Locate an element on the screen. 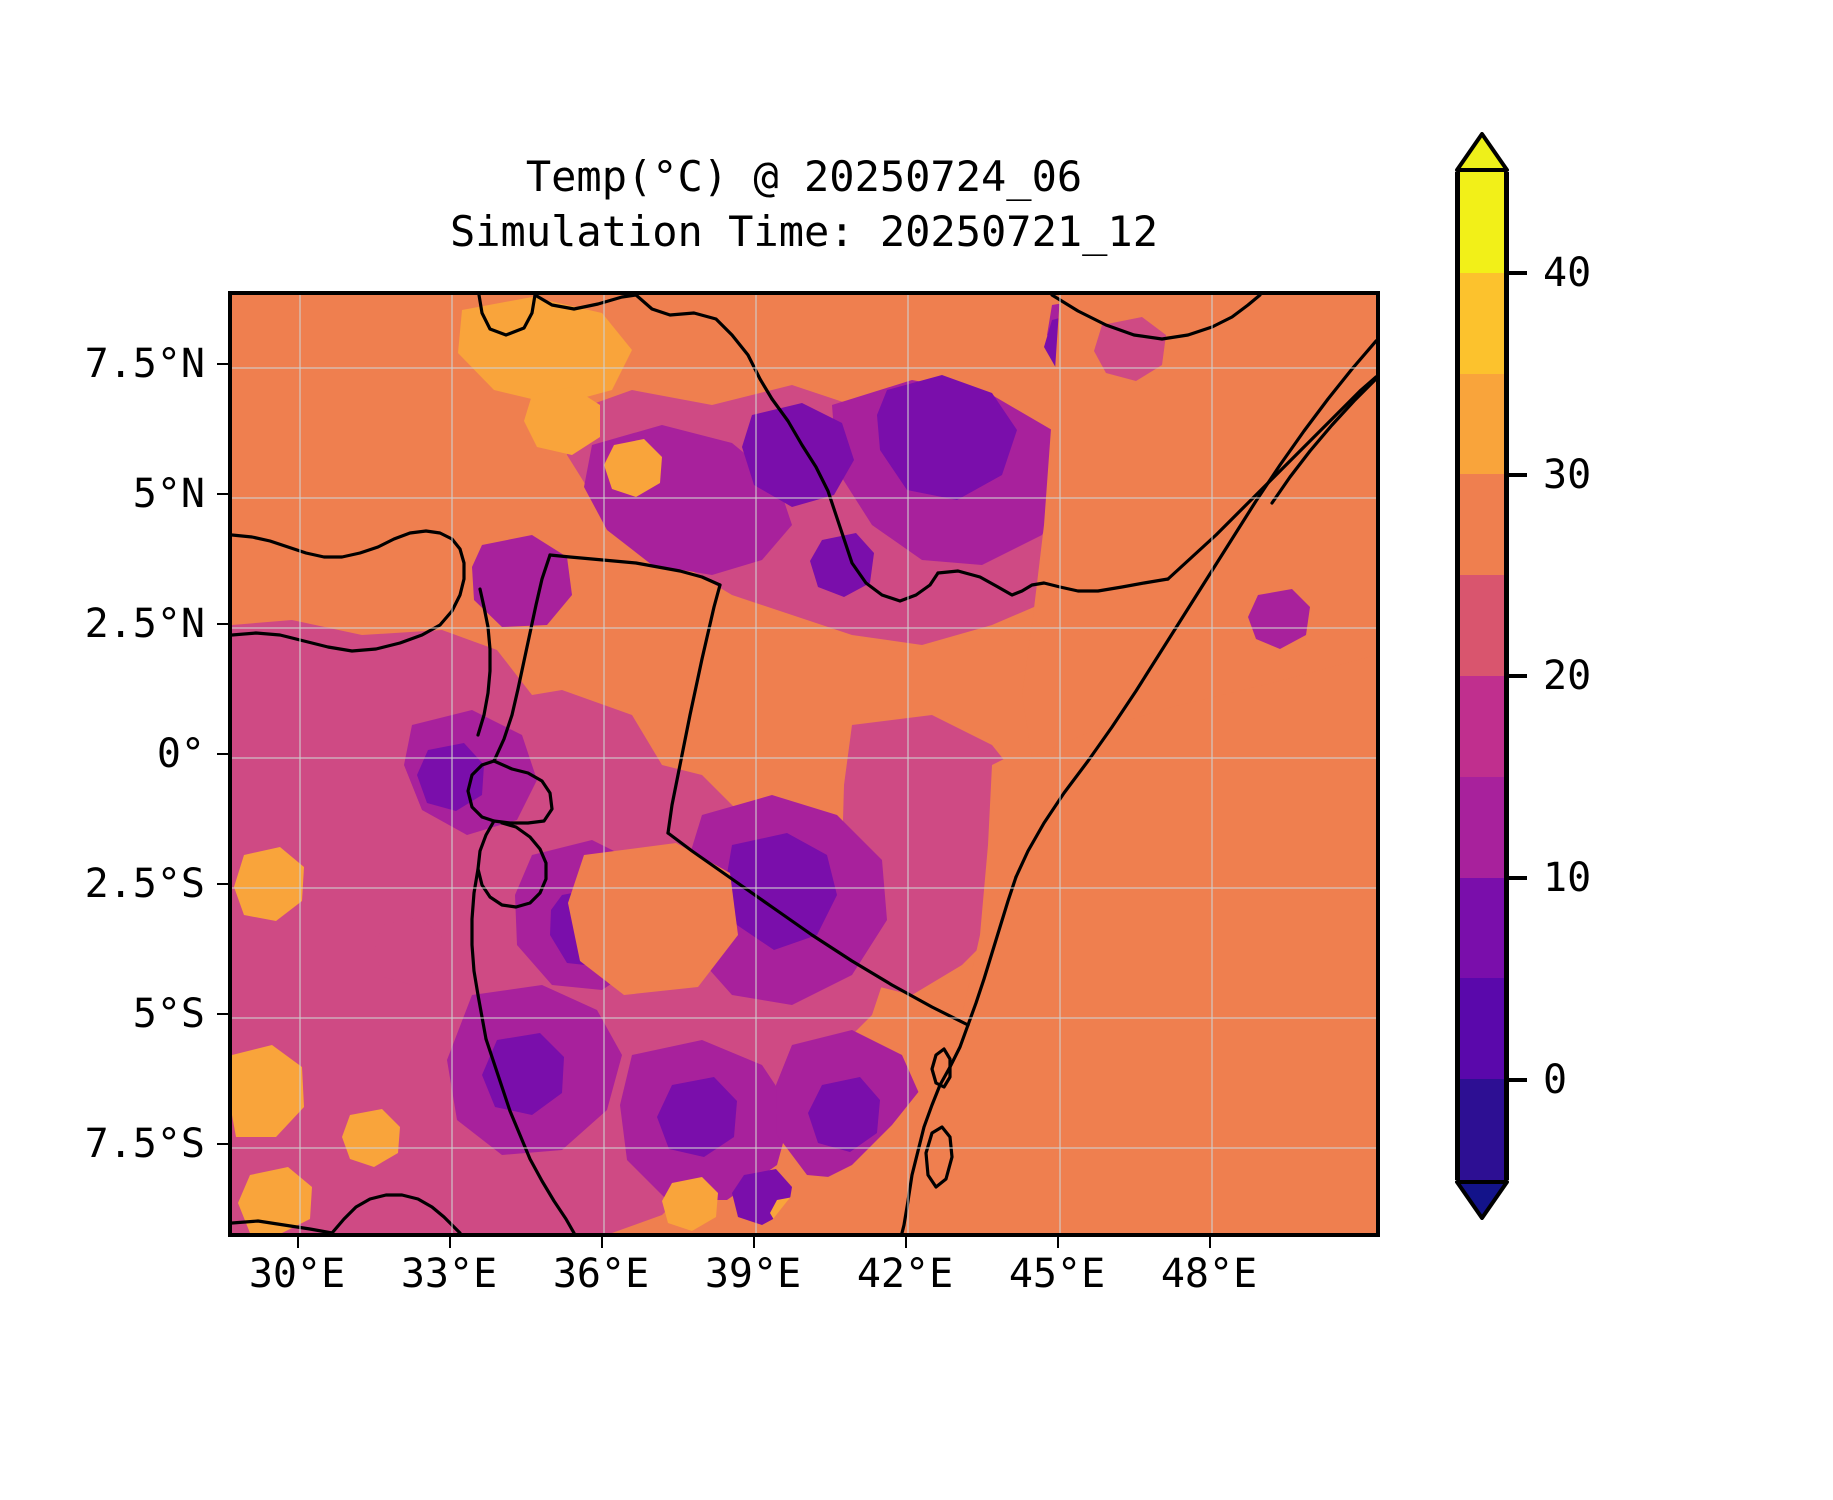 The height and width of the screenshot is (1500, 1833). x-tick-label-42e: 42°E is located at coordinates (905, 1274).